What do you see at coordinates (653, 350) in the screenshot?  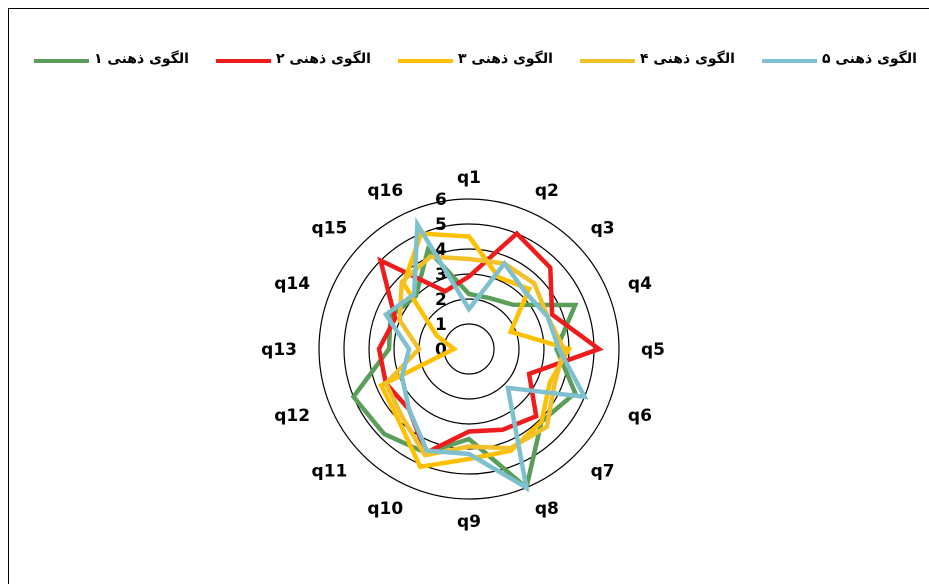 I see `category-label-q5: q5` at bounding box center [653, 350].